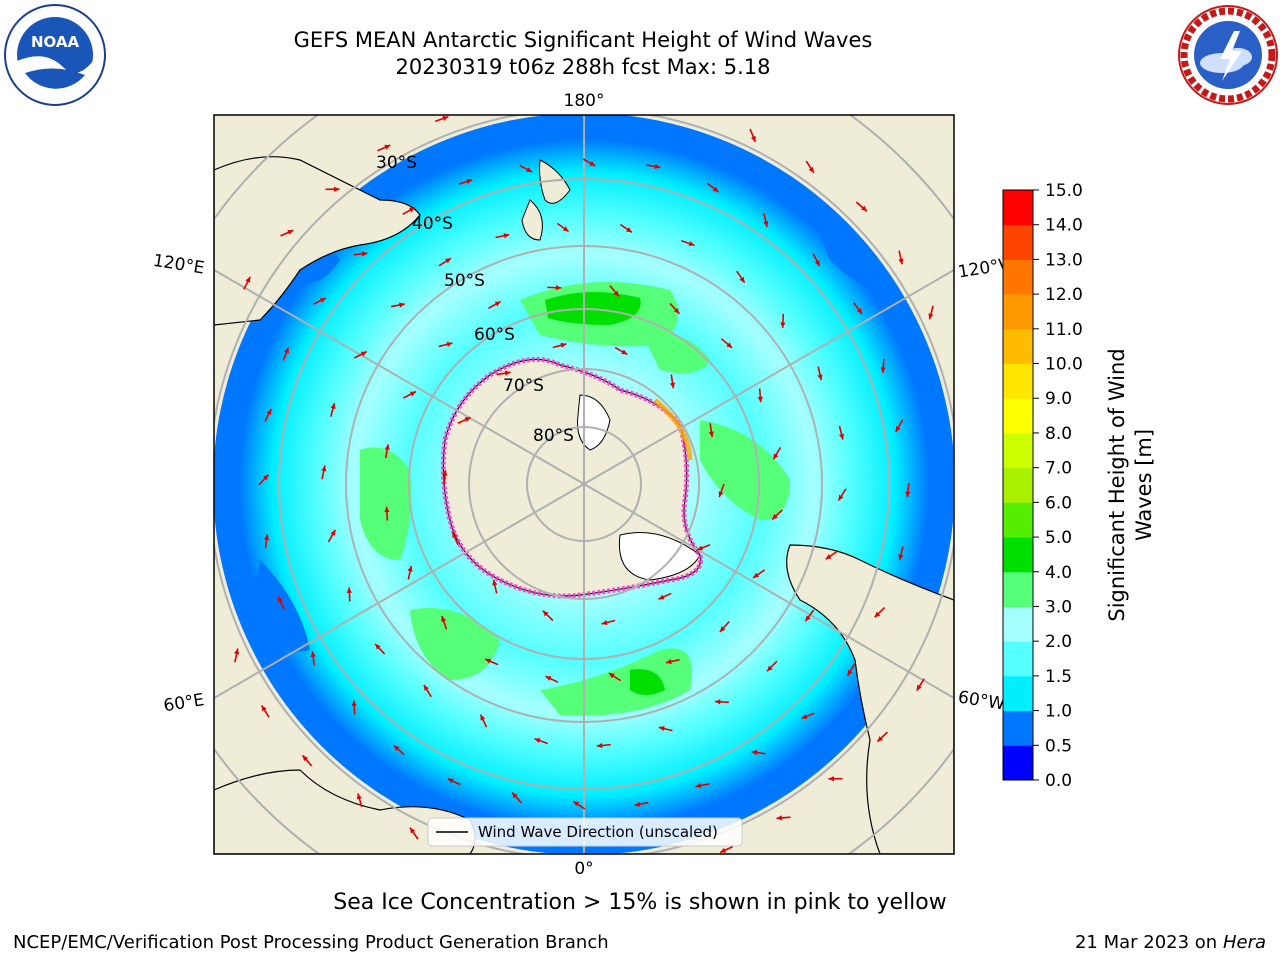  I want to click on colorbar-tick-label: 1.5, so click(1058, 677).